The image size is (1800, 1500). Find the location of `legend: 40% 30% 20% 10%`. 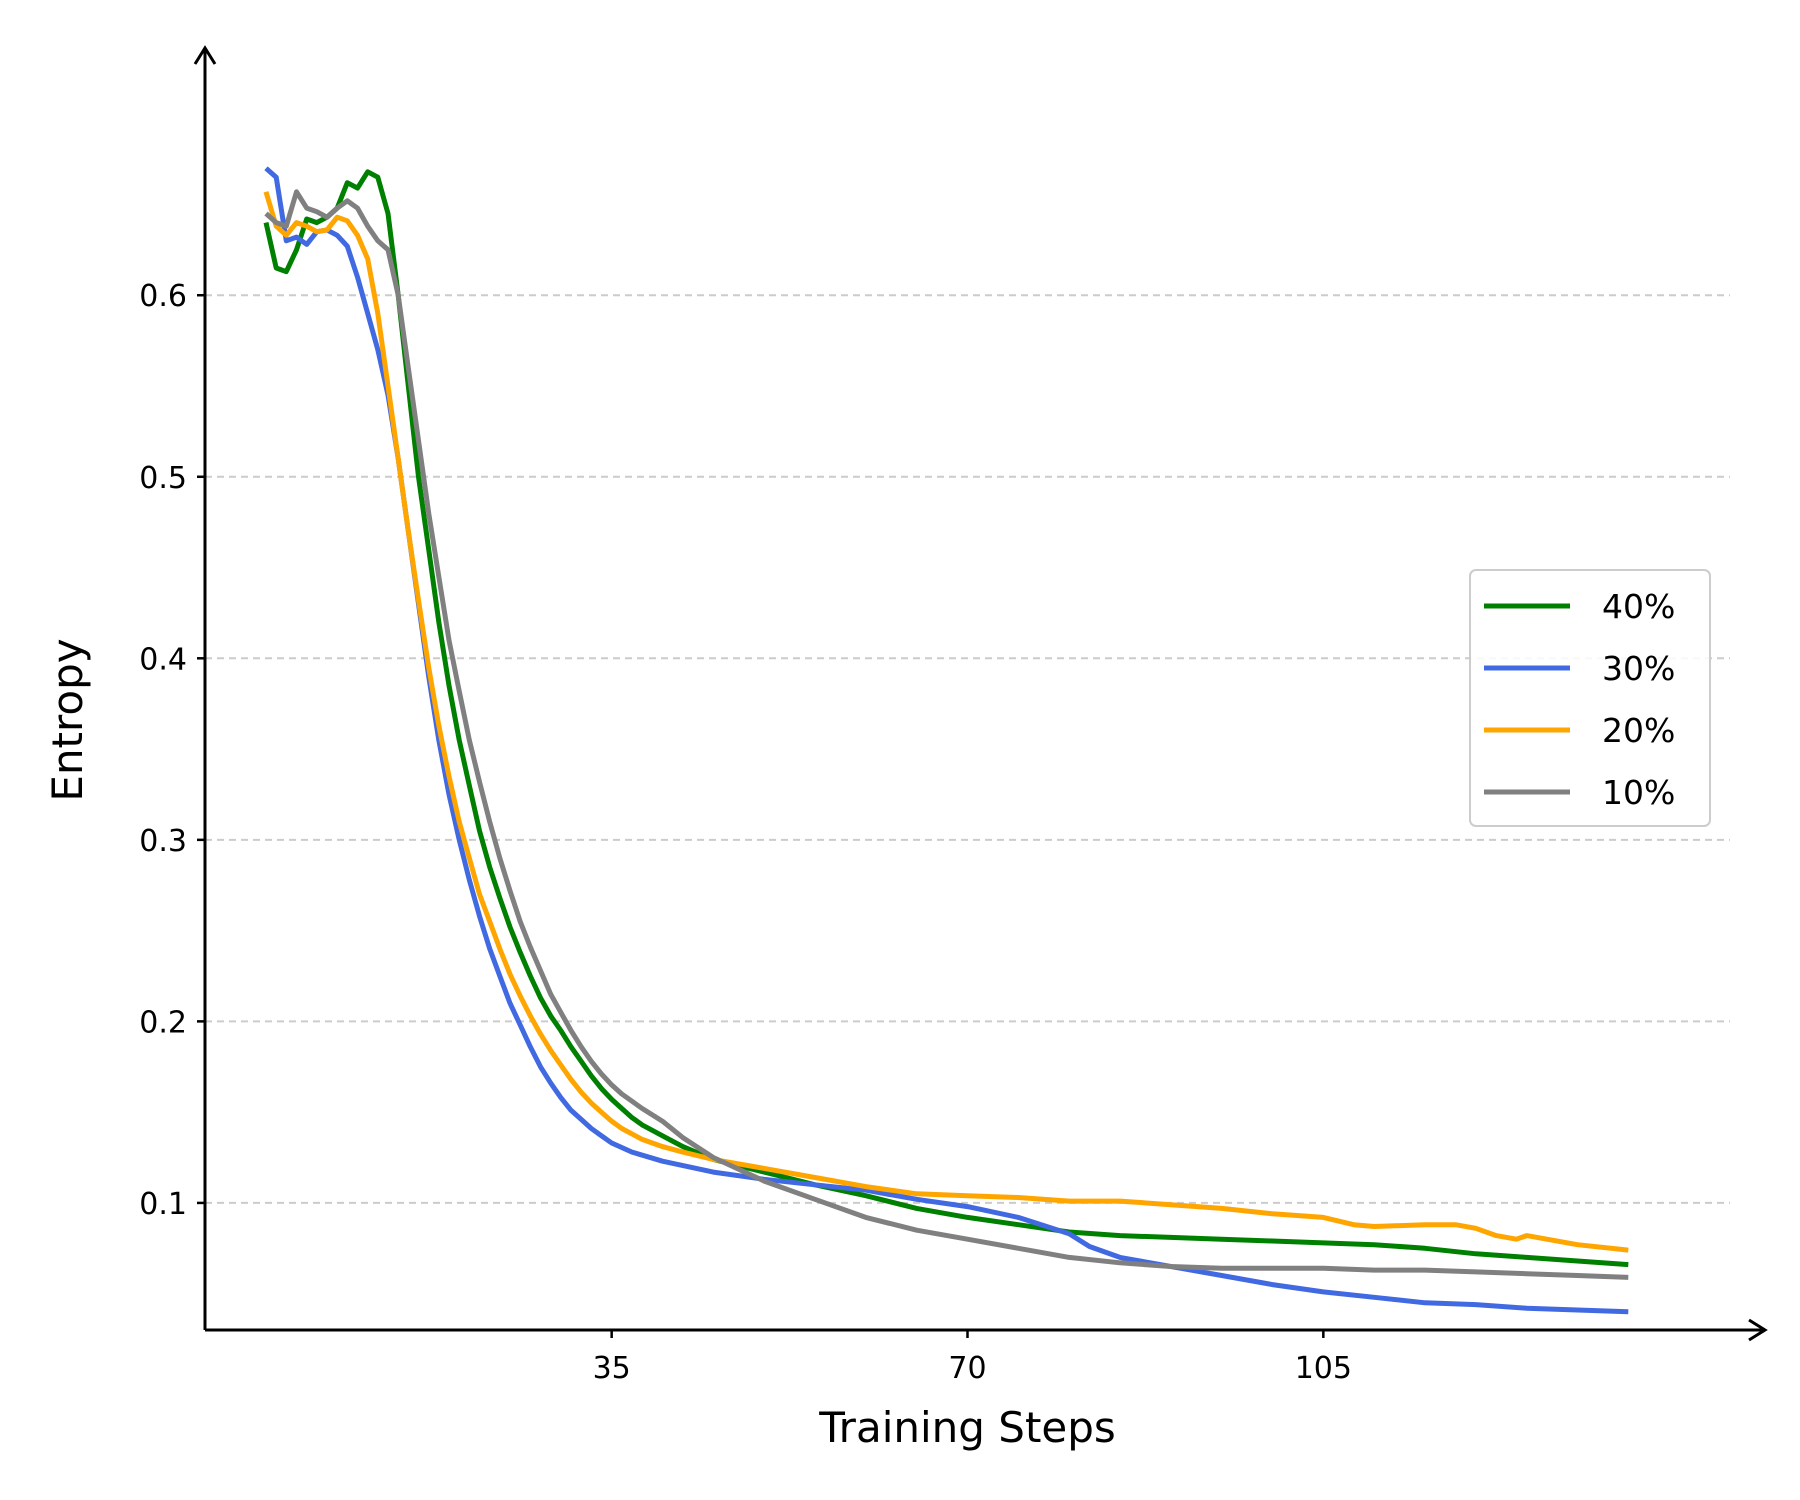

legend: 40% 30% 20% 10% is located at coordinates (1590, 698).